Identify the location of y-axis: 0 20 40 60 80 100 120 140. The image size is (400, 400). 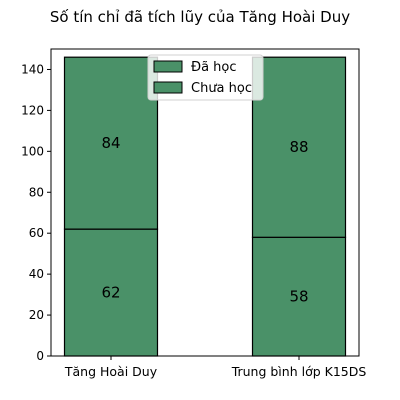
(36, 212).